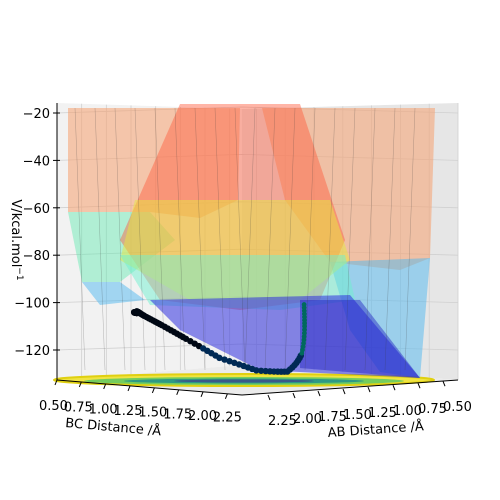  What do you see at coordinates (128, 411) in the screenshot?
I see `bc-tick-label: 1.25` at bounding box center [128, 411].